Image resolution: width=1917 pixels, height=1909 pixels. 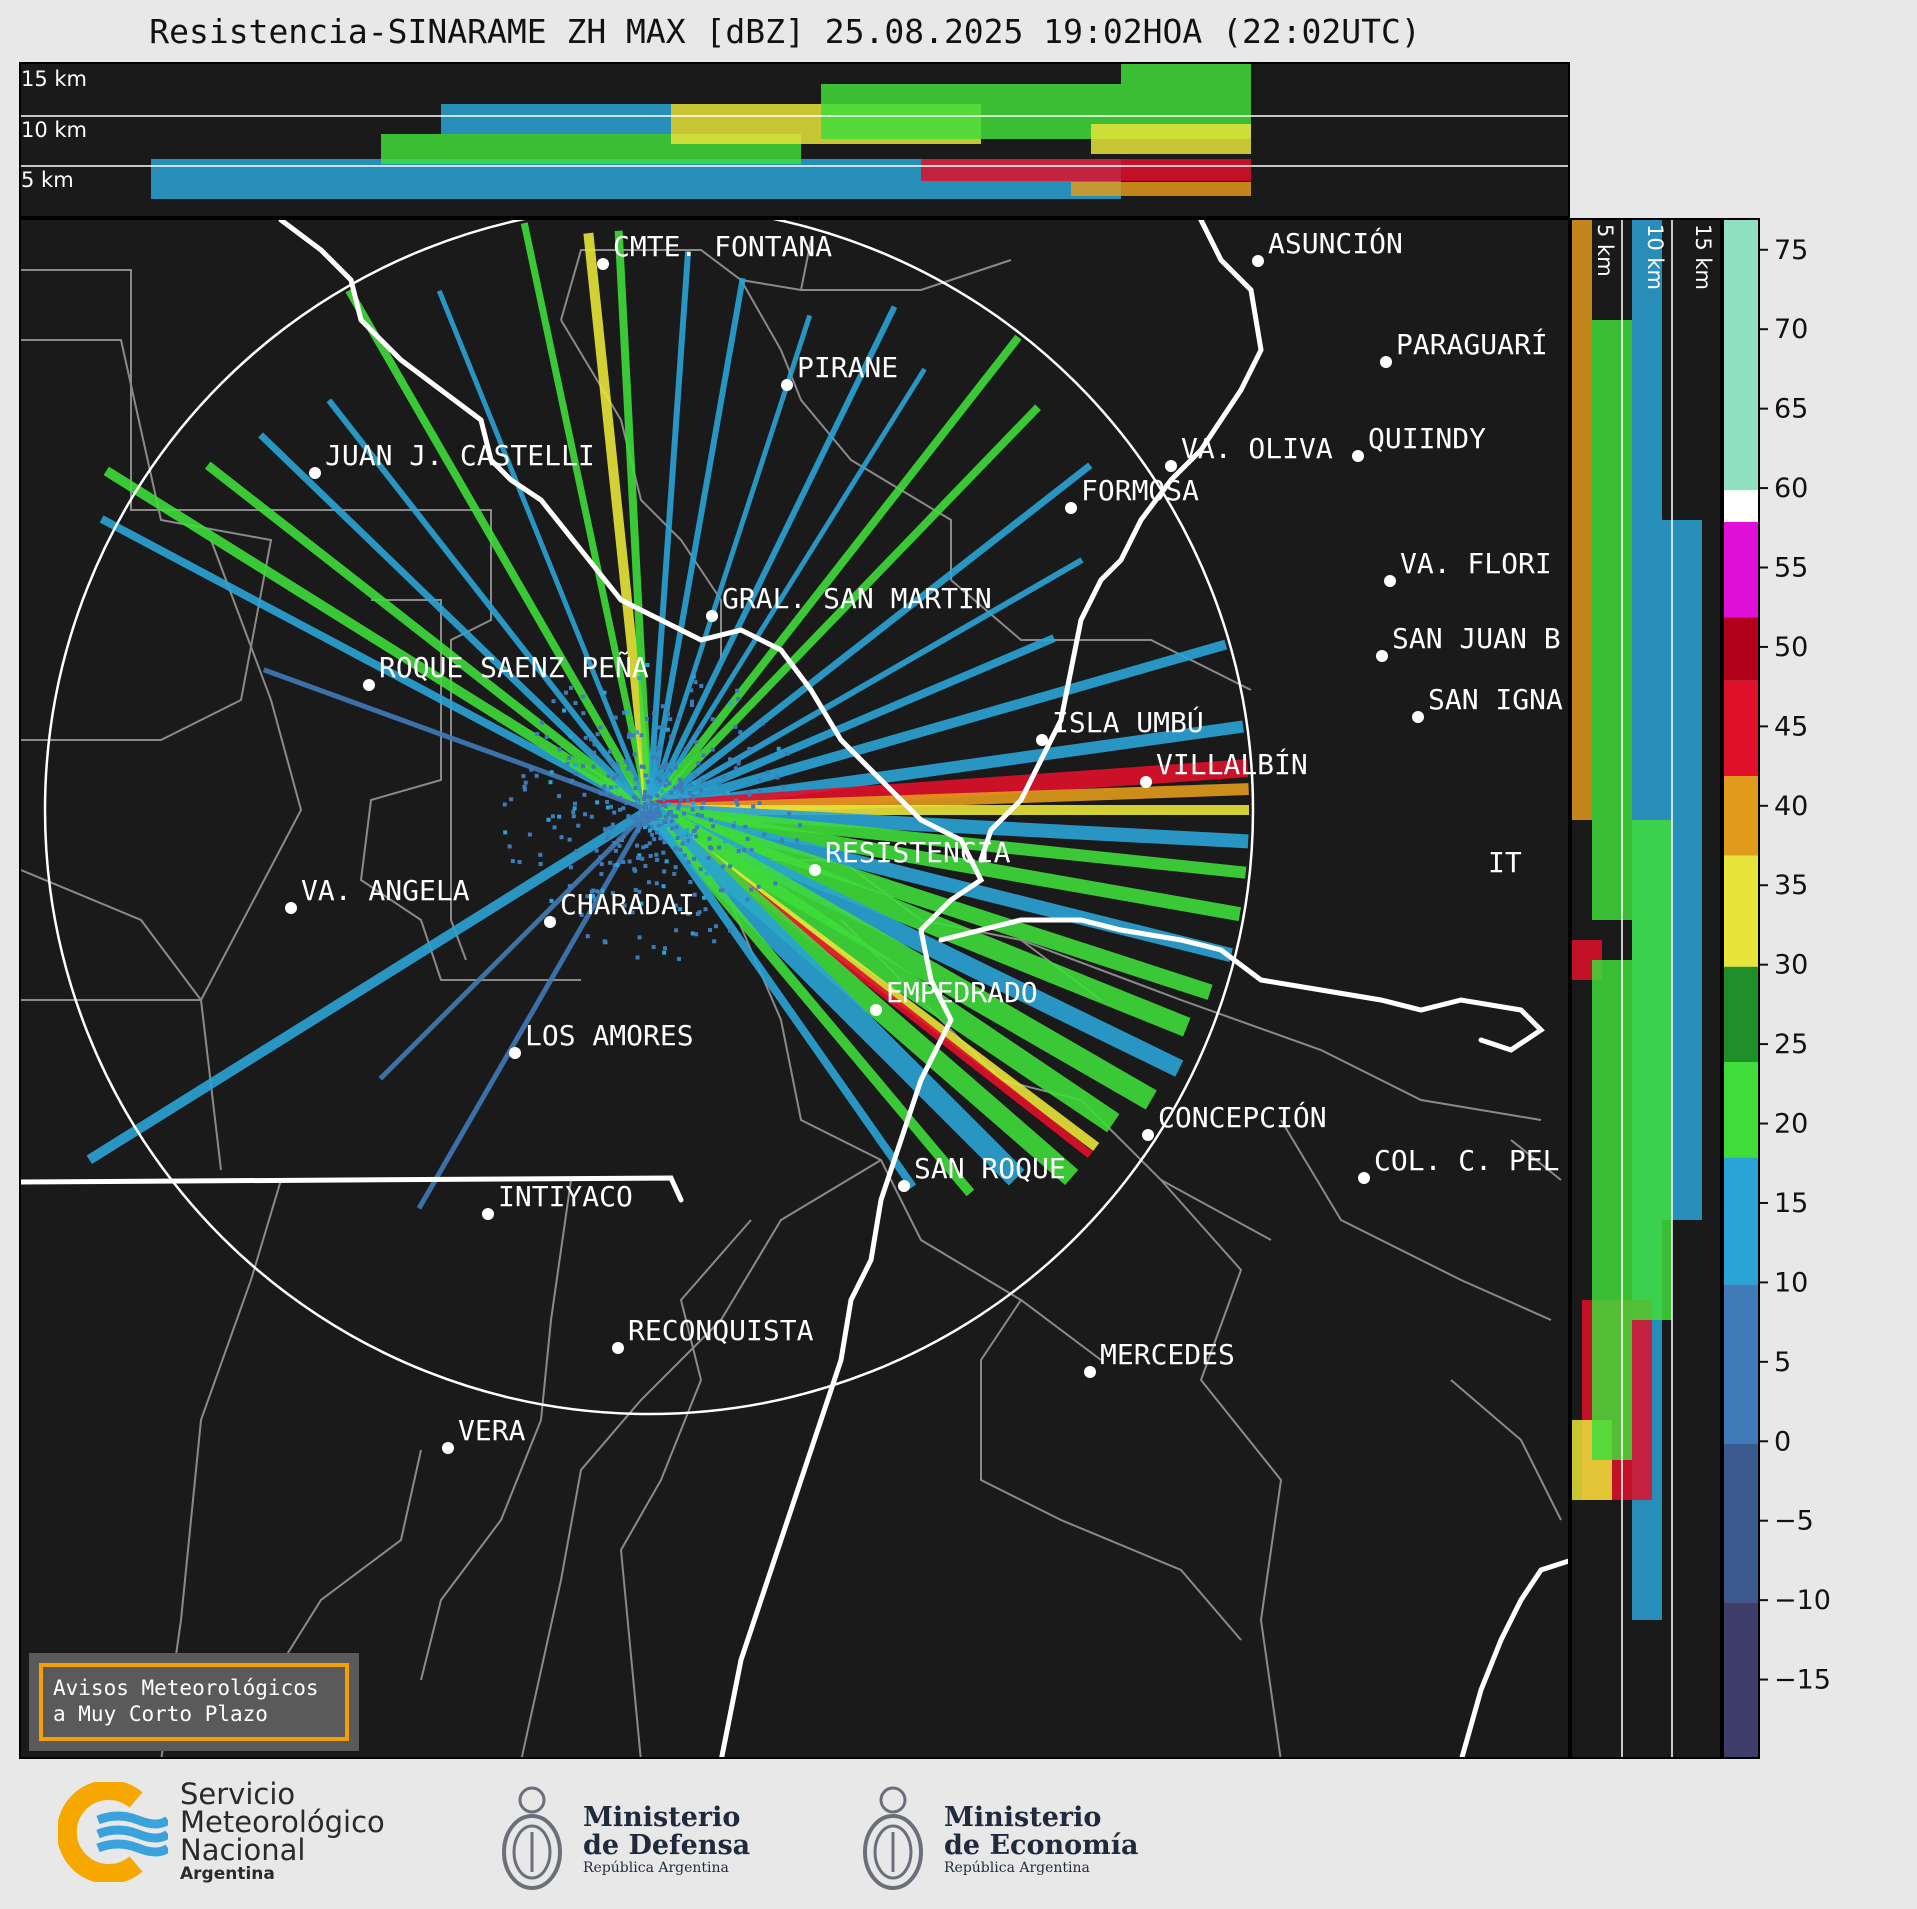 I want to click on city-label: GRAL. SAN MARTIN, so click(x=857, y=598).